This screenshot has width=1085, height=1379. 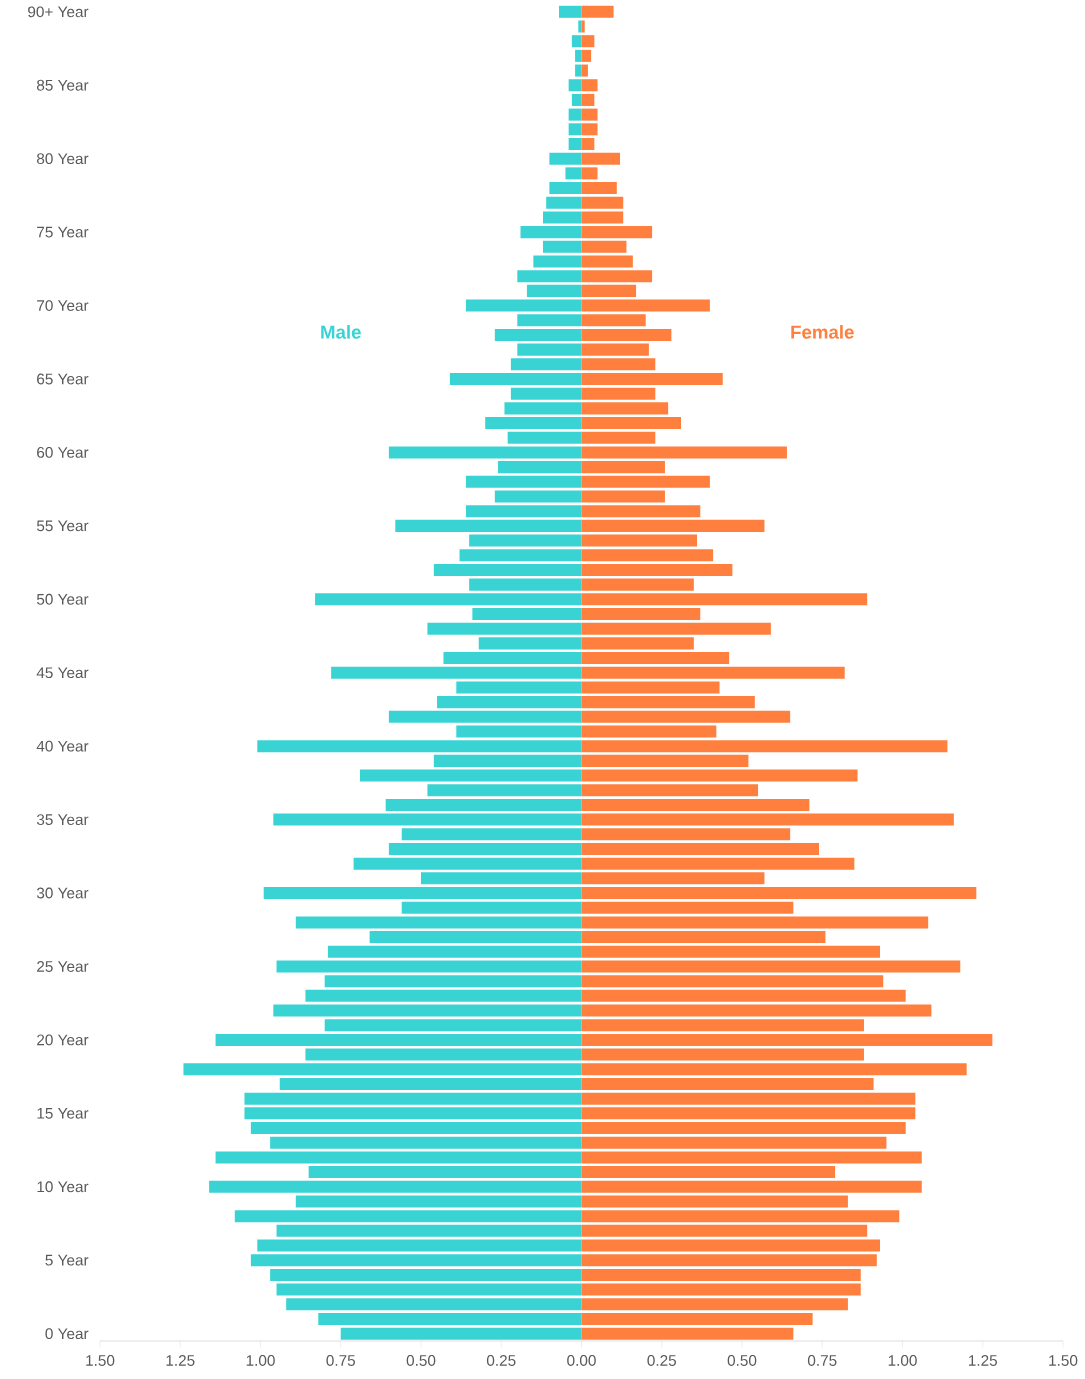 I want to click on y-tick-label: 0 Year, so click(x=67, y=1334).